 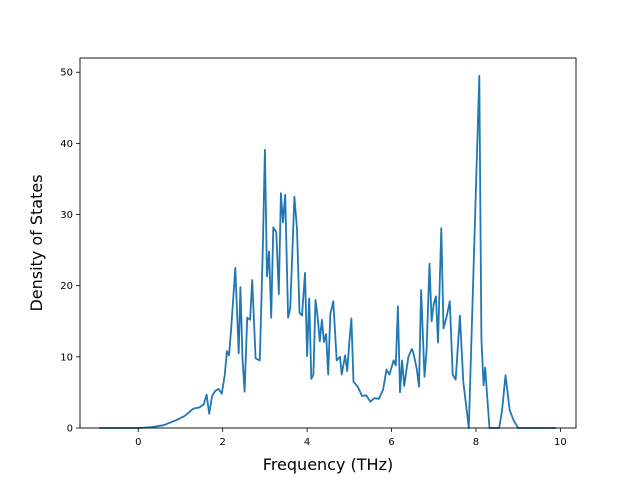 What do you see at coordinates (222, 442) in the screenshot?
I see `x-tick-label: 2` at bounding box center [222, 442].